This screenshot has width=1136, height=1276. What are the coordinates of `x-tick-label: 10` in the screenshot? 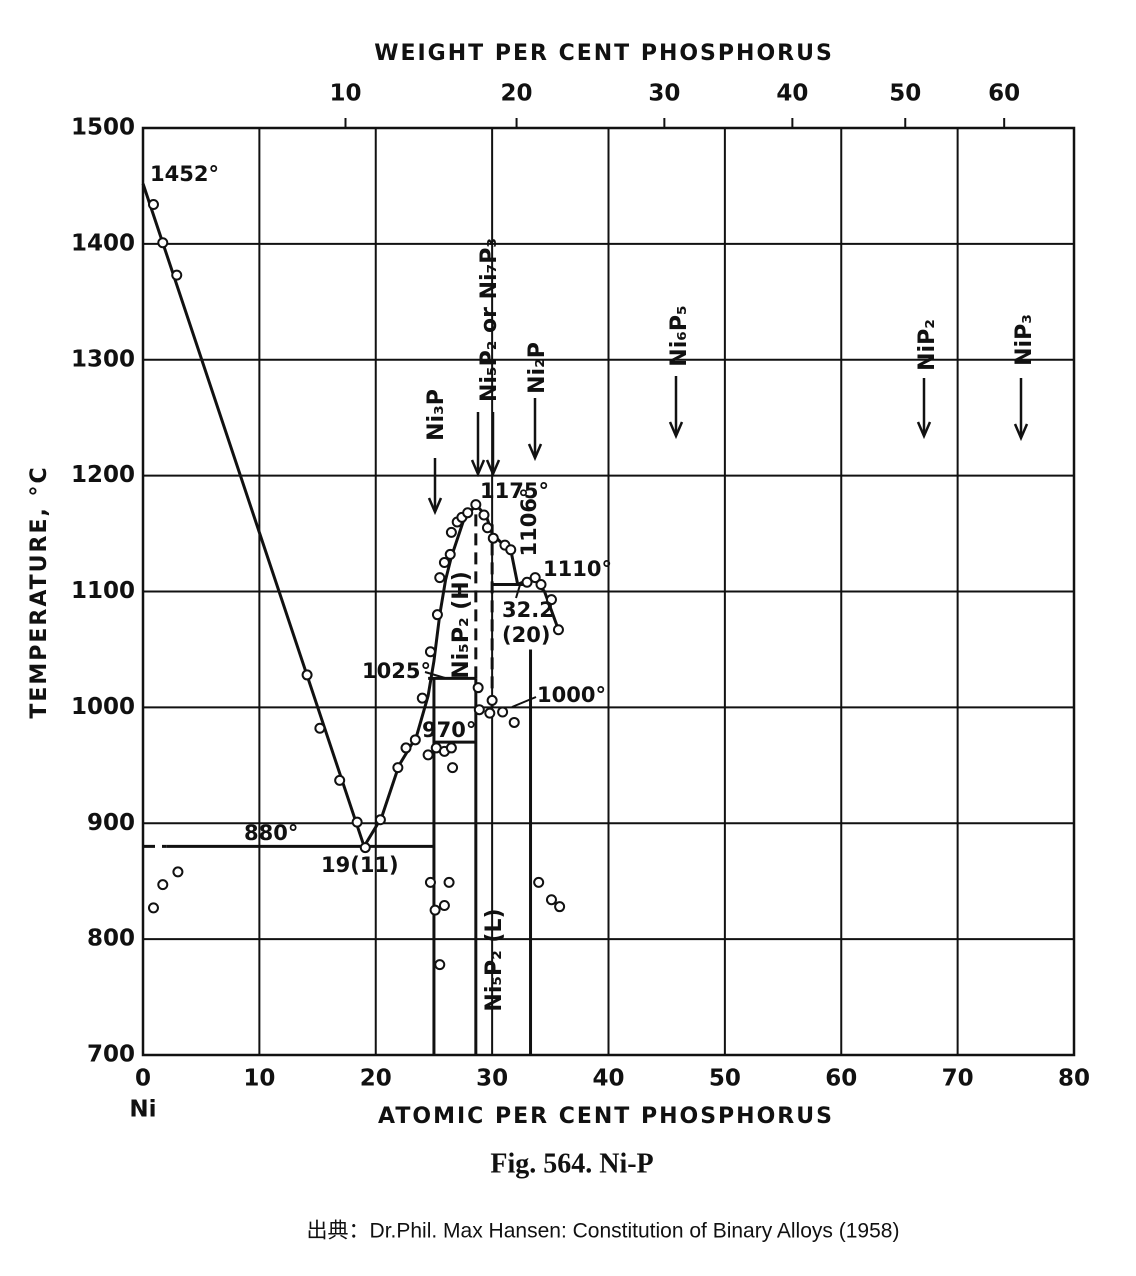 It's located at (259, 1079).